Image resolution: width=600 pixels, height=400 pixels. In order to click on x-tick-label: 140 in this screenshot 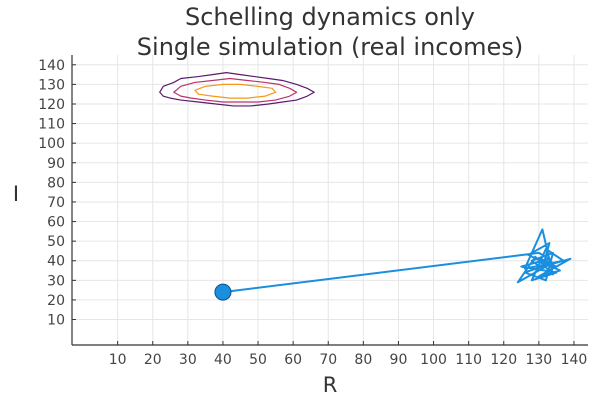, I will do `click(574, 360)`.